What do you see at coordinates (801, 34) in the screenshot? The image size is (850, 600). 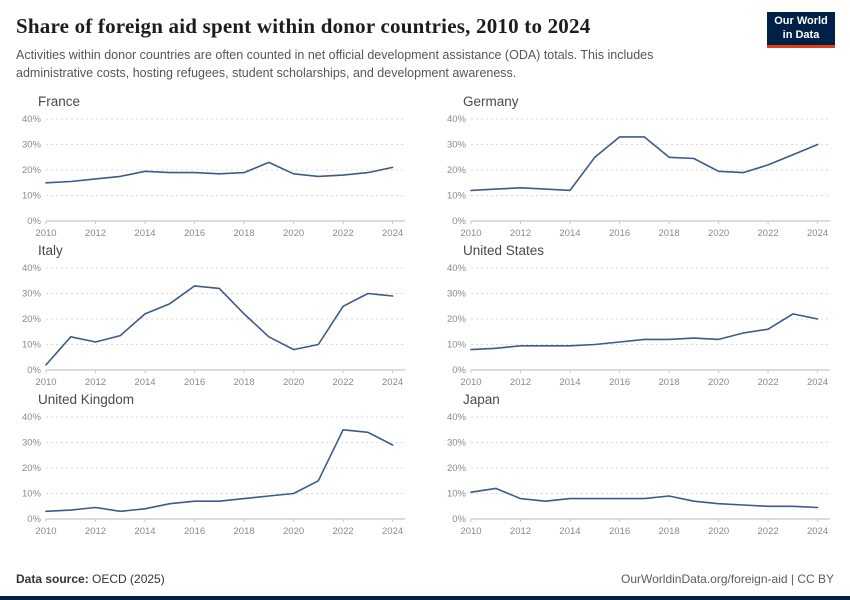 I see `owid-logo-line2: in Data` at bounding box center [801, 34].